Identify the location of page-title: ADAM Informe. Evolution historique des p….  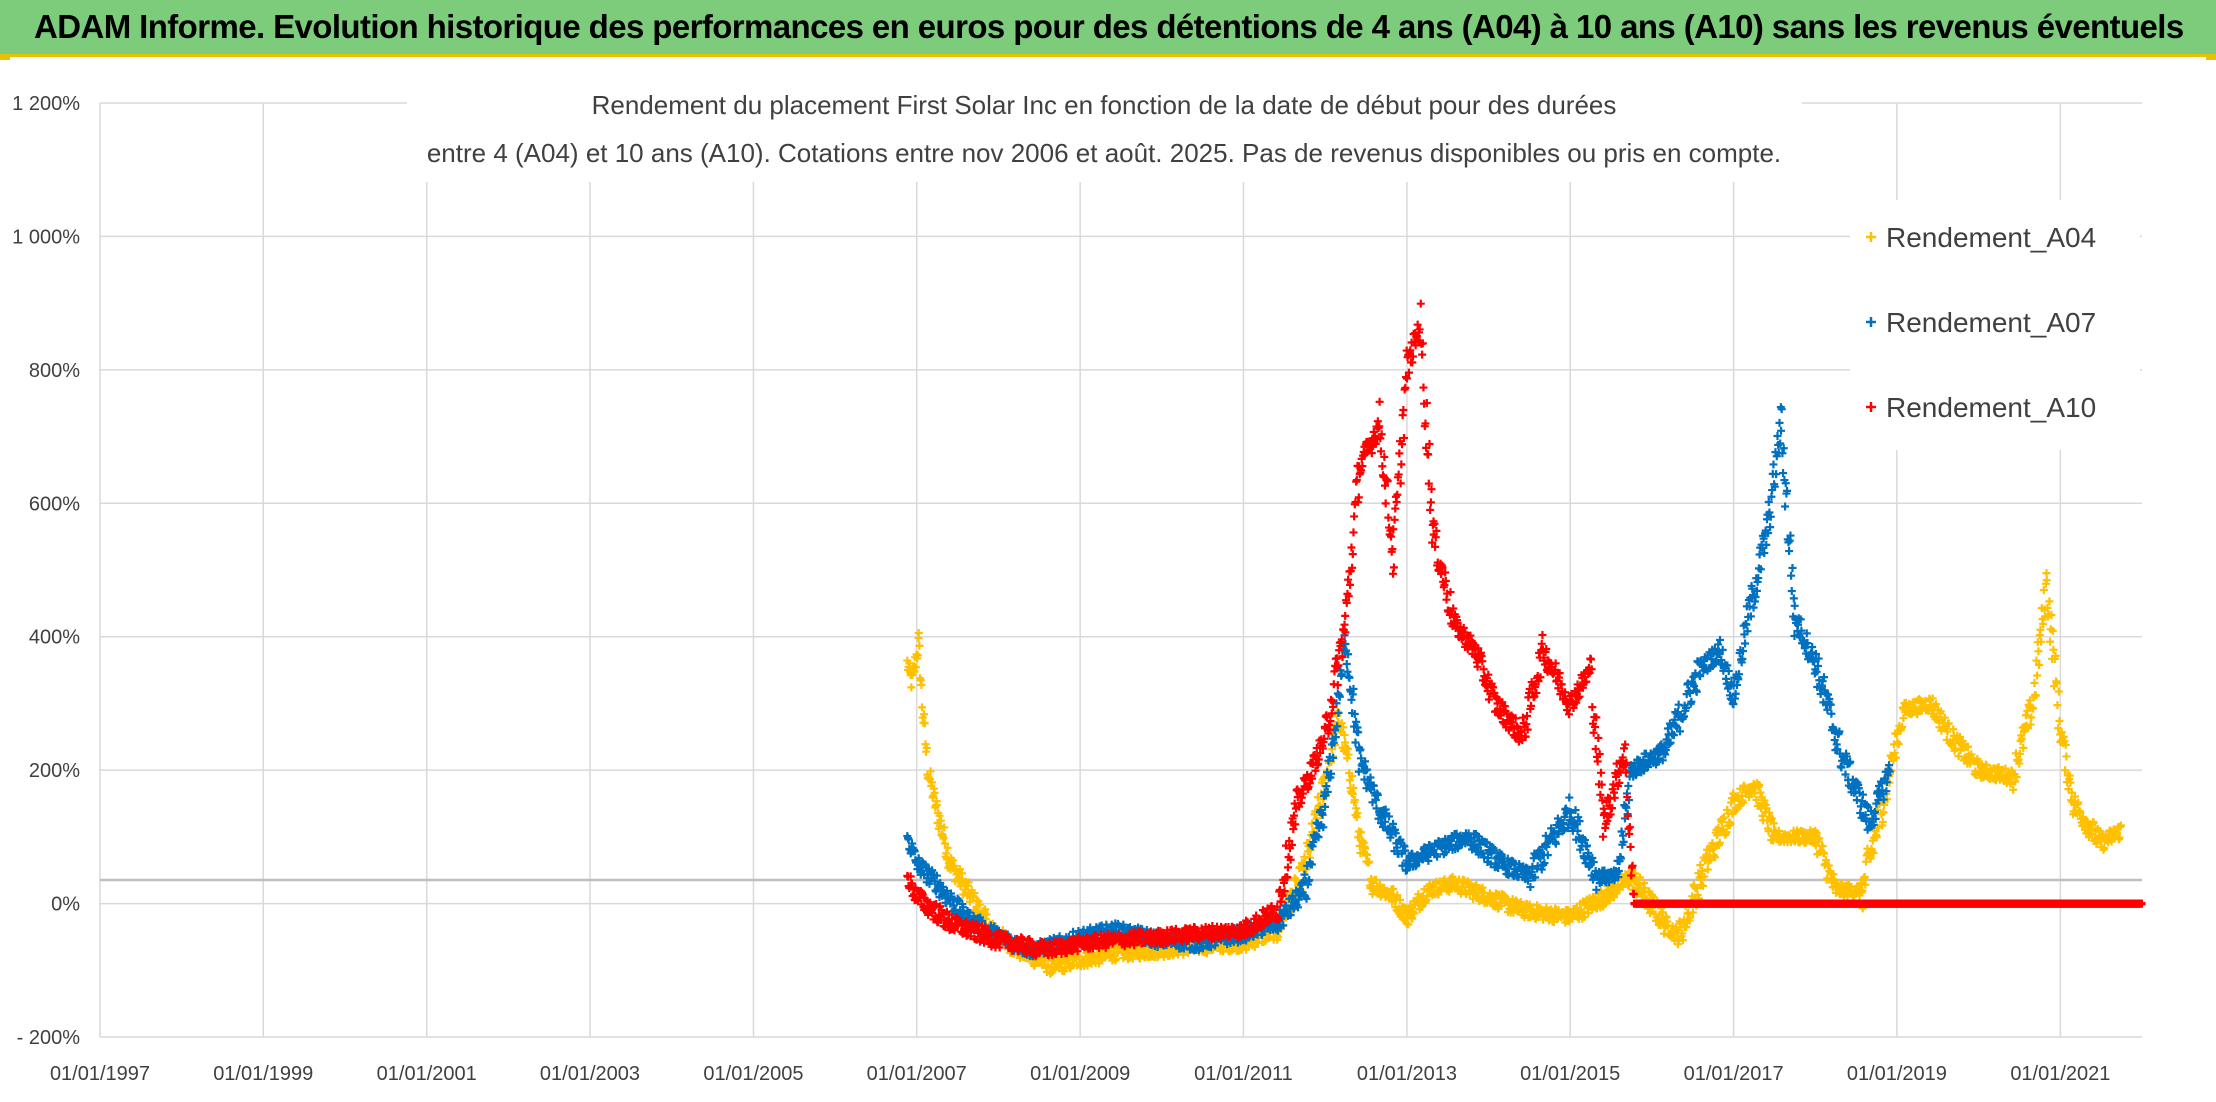
(1109, 26).